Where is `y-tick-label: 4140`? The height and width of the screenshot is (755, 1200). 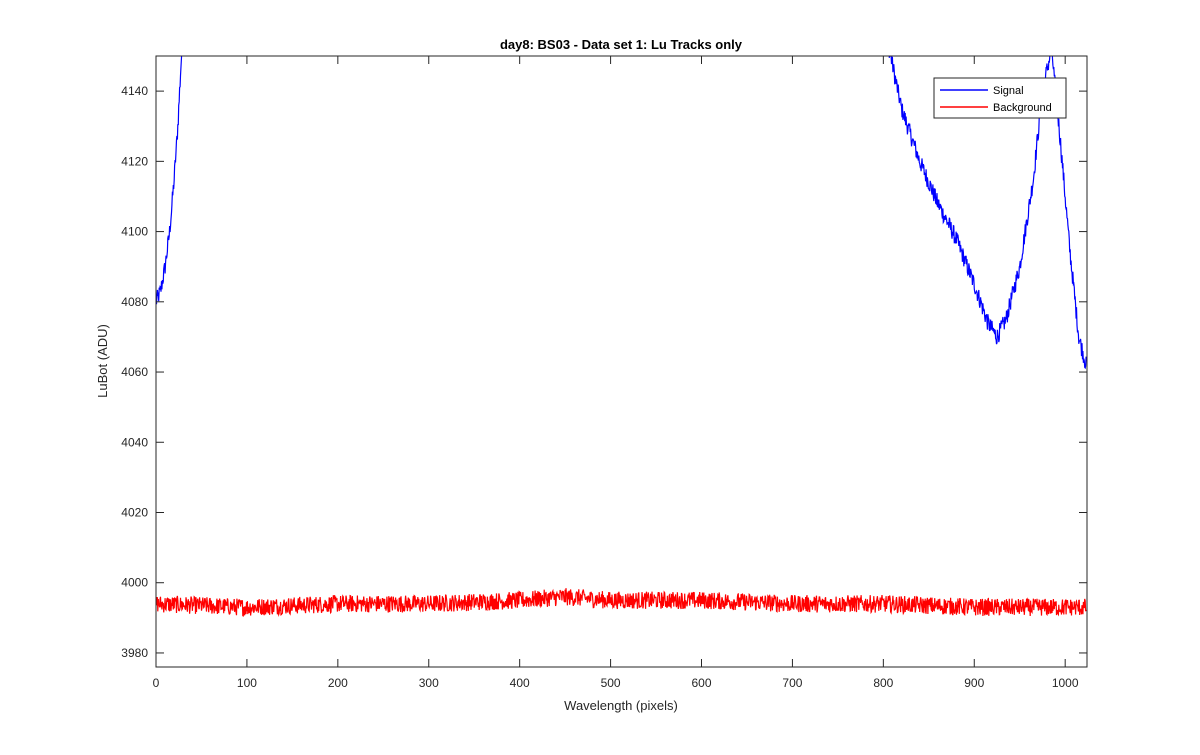
y-tick-label: 4140 is located at coordinates (134, 91).